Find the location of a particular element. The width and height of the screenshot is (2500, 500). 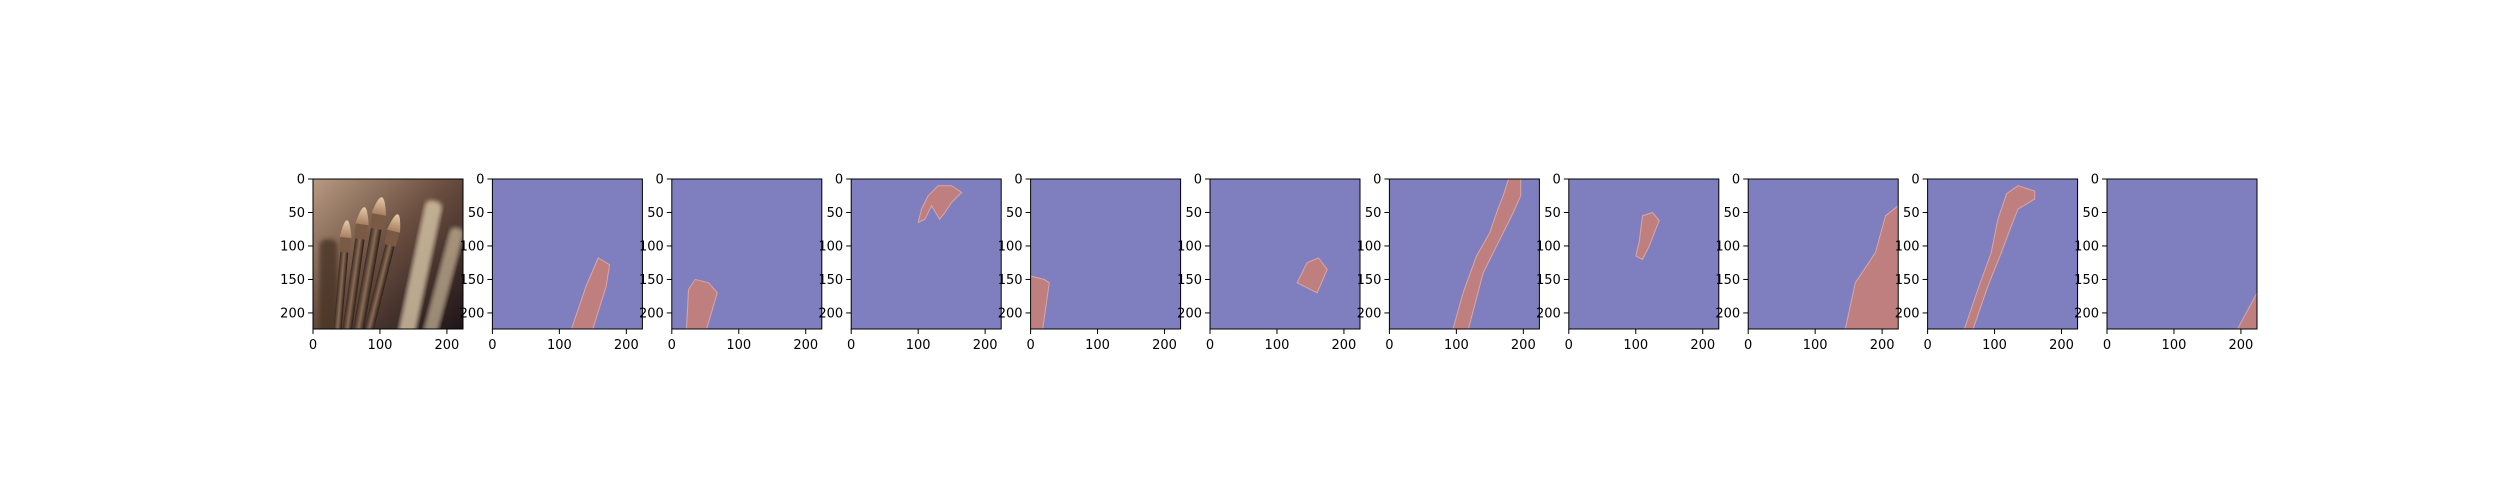

panel-mask-3: 0 50 100 150 200 0 100 200 is located at coordinates (910, 263).